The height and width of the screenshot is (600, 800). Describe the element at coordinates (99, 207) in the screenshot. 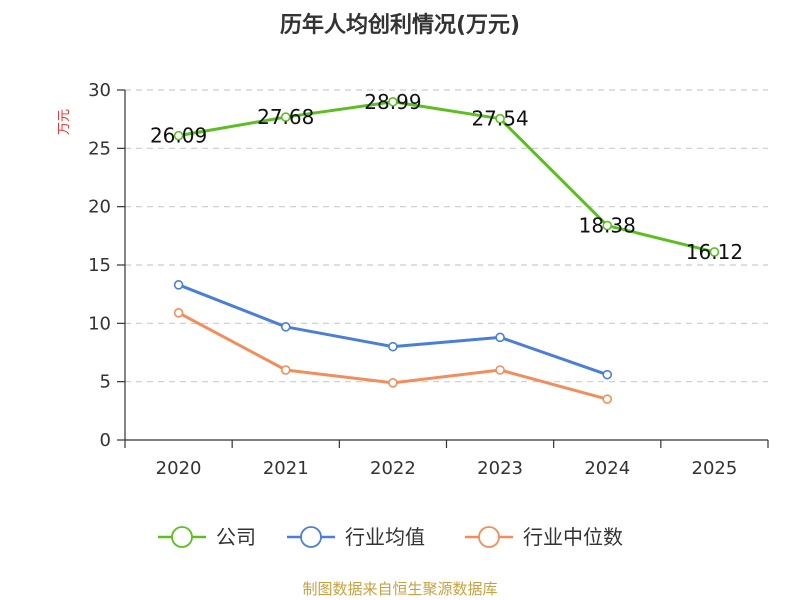

I see `y-tick-label: 20` at that location.